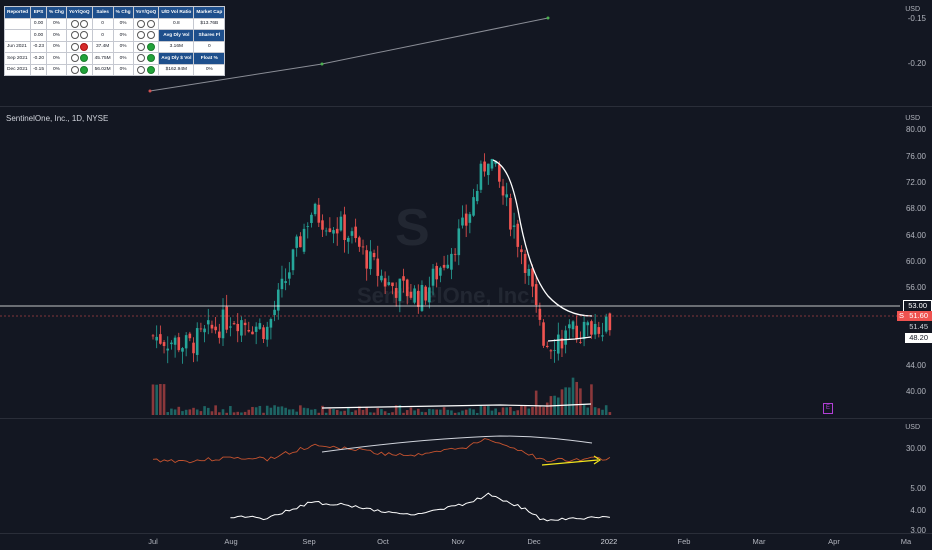  Describe the element at coordinates (38, 69) in the screenshot. I see `row-eps: -0.15` at that location.